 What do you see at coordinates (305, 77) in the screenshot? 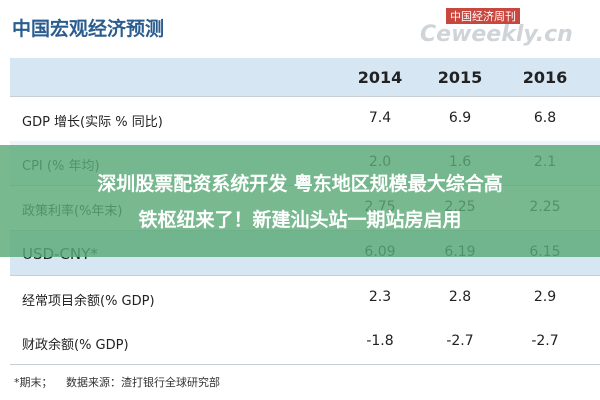
I see `header-row: 2014 2015 2016` at bounding box center [305, 77].